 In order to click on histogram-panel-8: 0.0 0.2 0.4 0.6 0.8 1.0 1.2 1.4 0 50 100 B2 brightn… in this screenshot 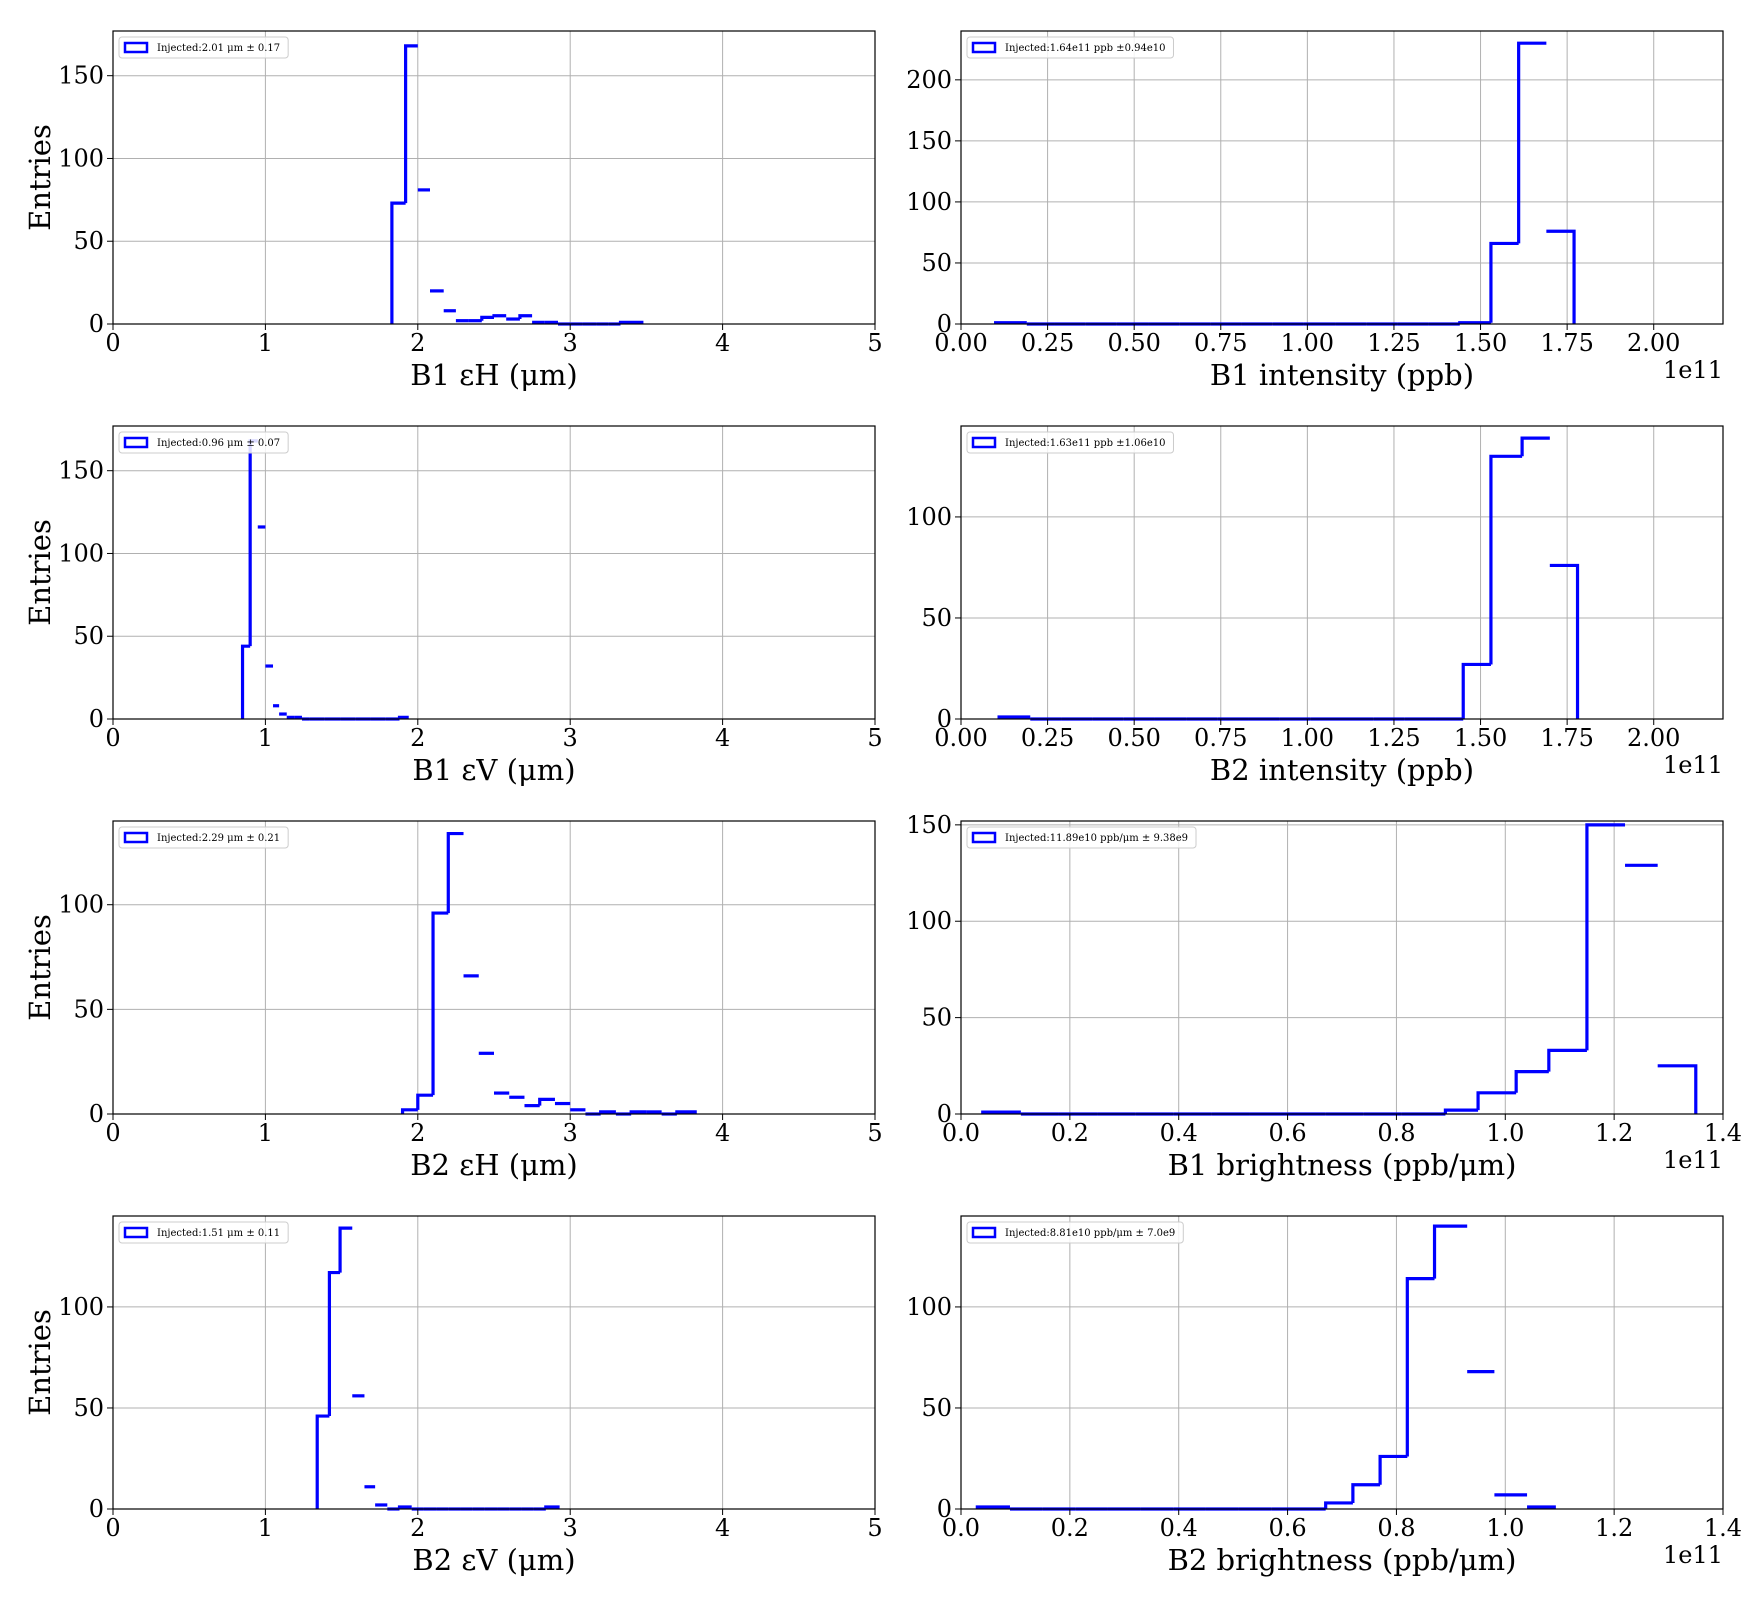, I will do `click(1324, 1396)`.